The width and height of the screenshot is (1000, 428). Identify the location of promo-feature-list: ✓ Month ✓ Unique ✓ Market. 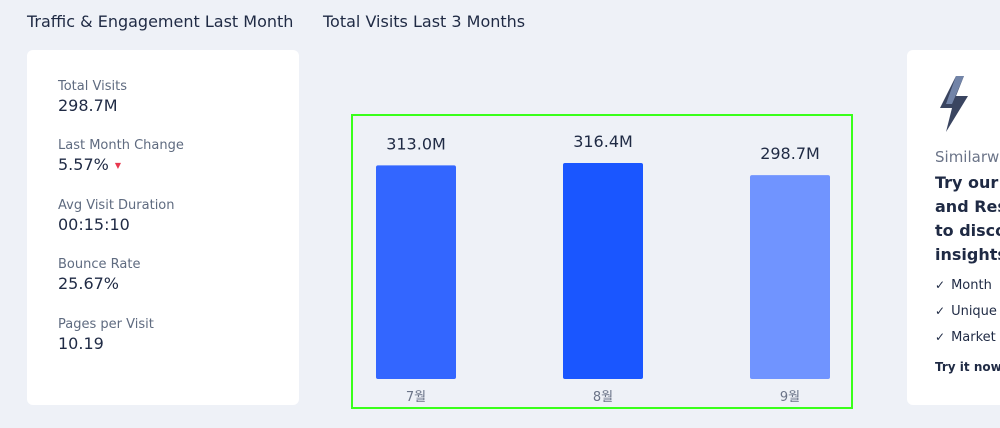
(966, 311).